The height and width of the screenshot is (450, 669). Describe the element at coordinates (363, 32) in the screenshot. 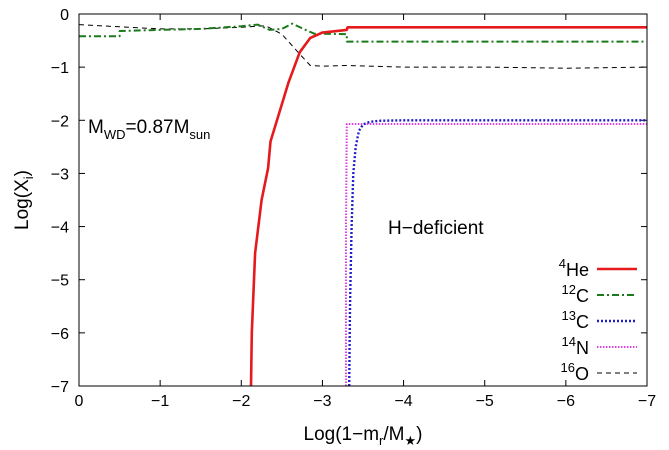

I see `series-line-12c` at that location.